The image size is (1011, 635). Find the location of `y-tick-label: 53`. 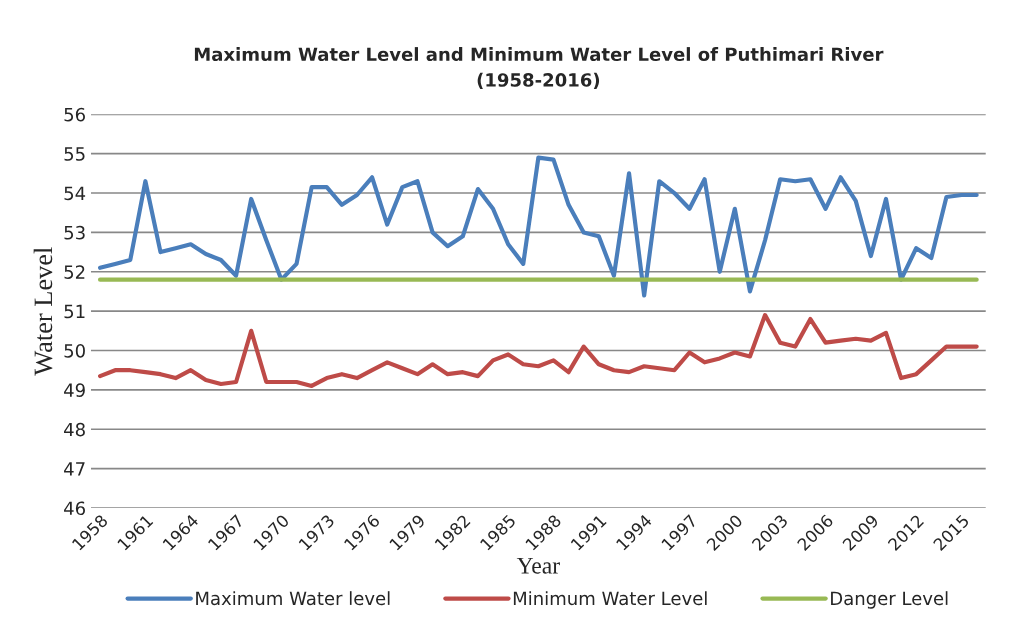

y-tick-label: 53 is located at coordinates (74, 232).